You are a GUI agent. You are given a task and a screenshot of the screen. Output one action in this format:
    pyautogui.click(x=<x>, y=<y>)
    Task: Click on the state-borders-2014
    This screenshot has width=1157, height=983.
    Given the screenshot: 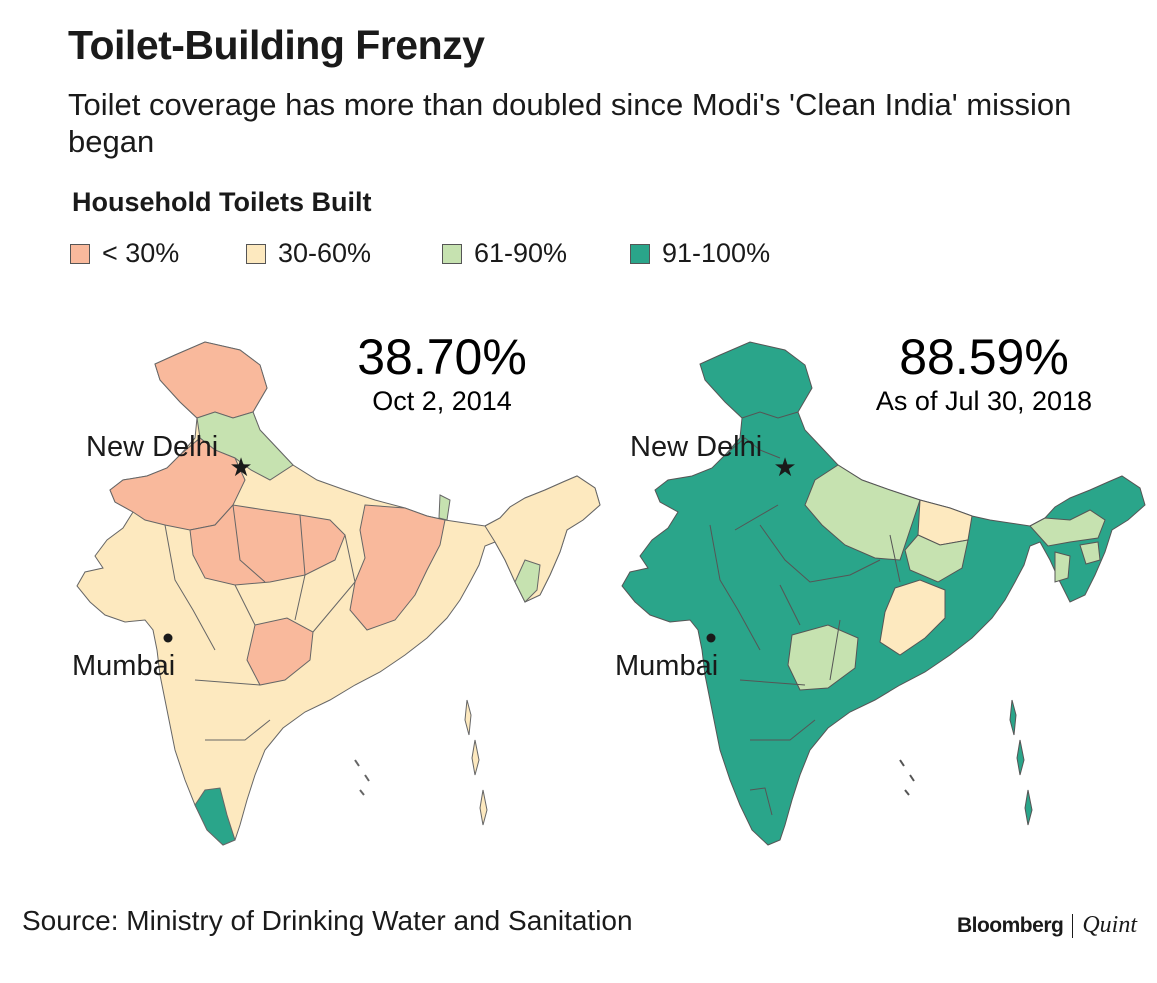 What is the action you would take?
    pyautogui.click(x=260, y=622)
    